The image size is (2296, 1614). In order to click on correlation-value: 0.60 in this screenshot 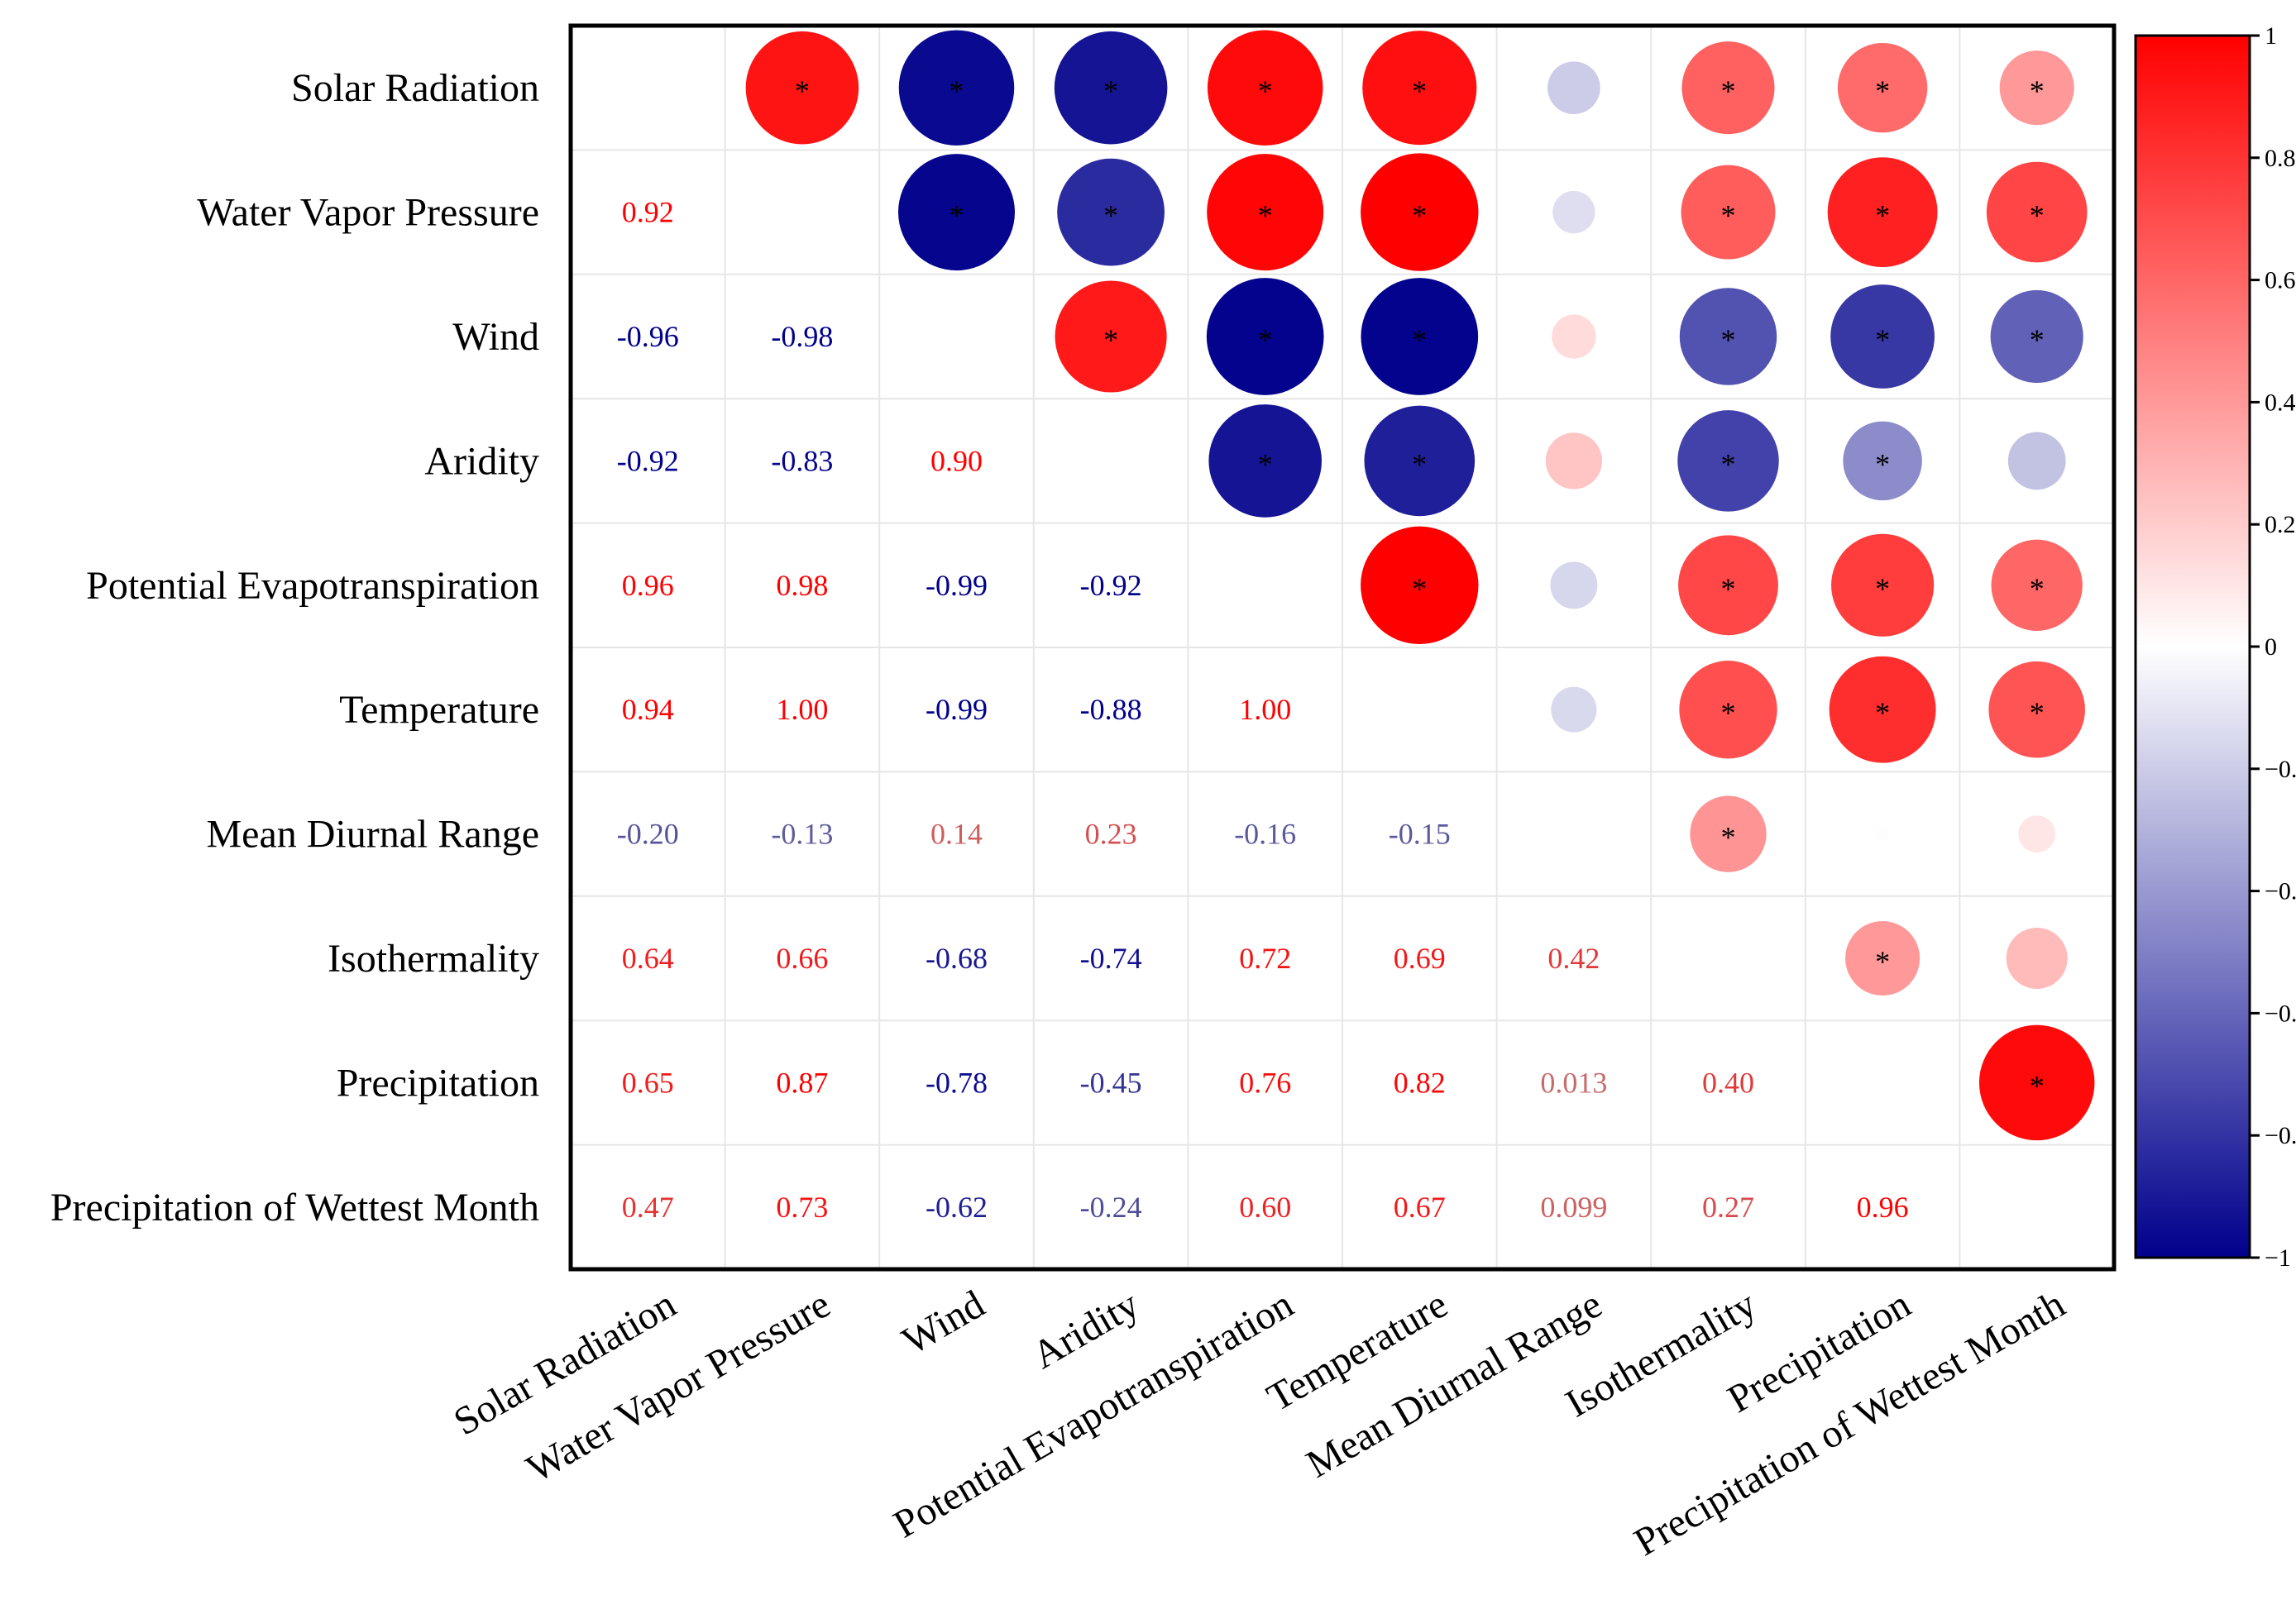, I will do `click(1265, 1208)`.